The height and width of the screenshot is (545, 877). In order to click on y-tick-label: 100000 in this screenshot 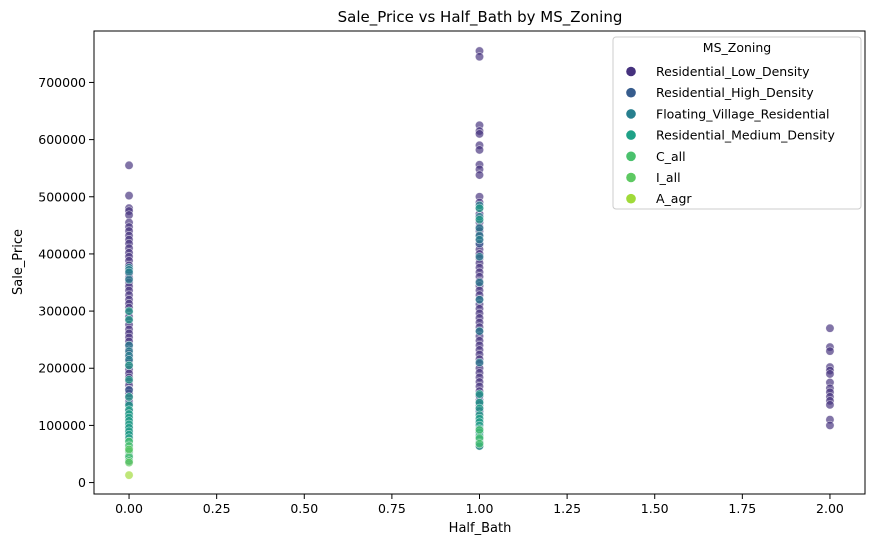, I will do `click(62, 425)`.